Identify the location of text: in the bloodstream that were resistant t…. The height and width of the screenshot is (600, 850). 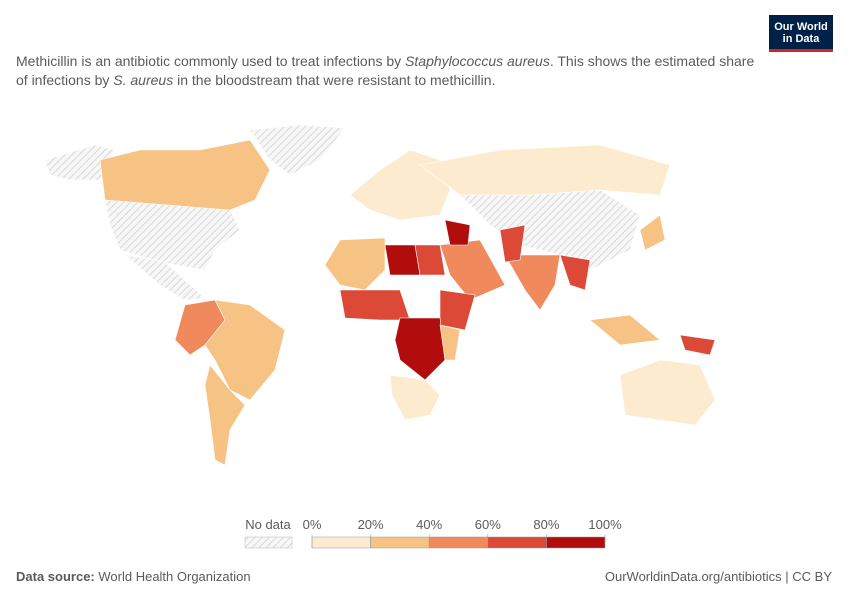
(334, 80).